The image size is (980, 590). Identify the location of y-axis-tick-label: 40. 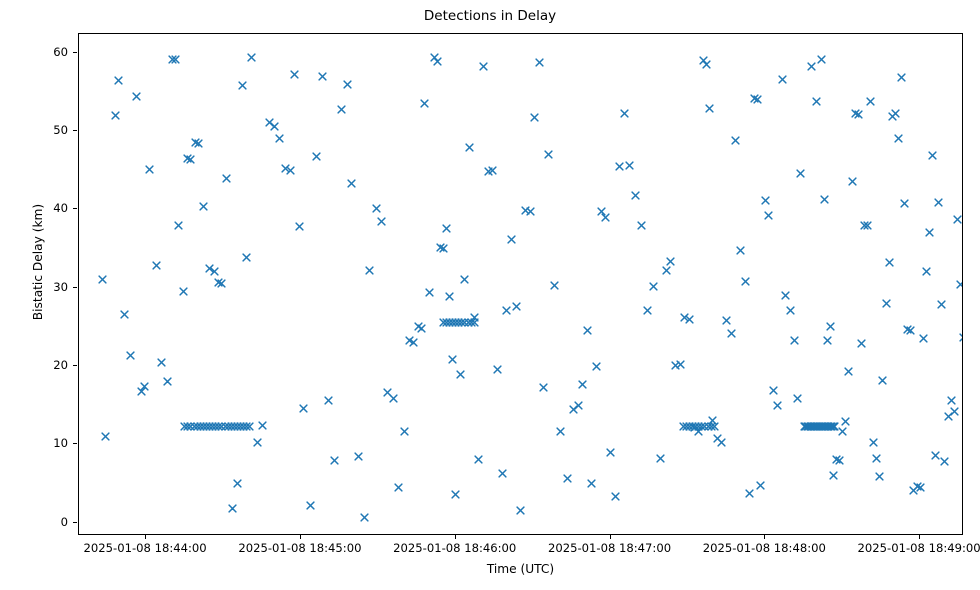
(60, 208).